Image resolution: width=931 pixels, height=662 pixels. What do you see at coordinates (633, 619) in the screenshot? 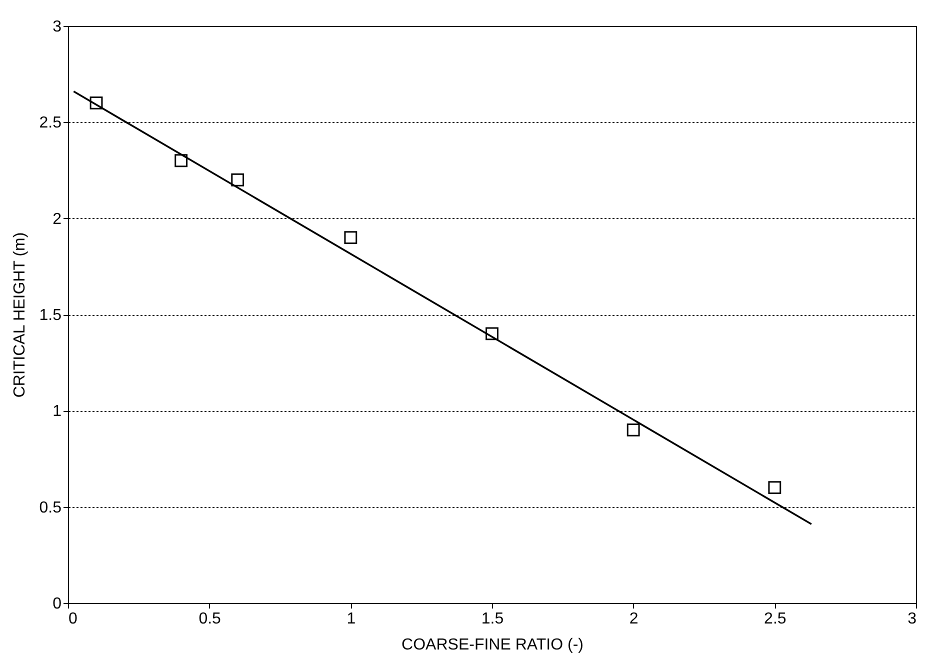
I see `x-tick-label: 2` at bounding box center [633, 619].